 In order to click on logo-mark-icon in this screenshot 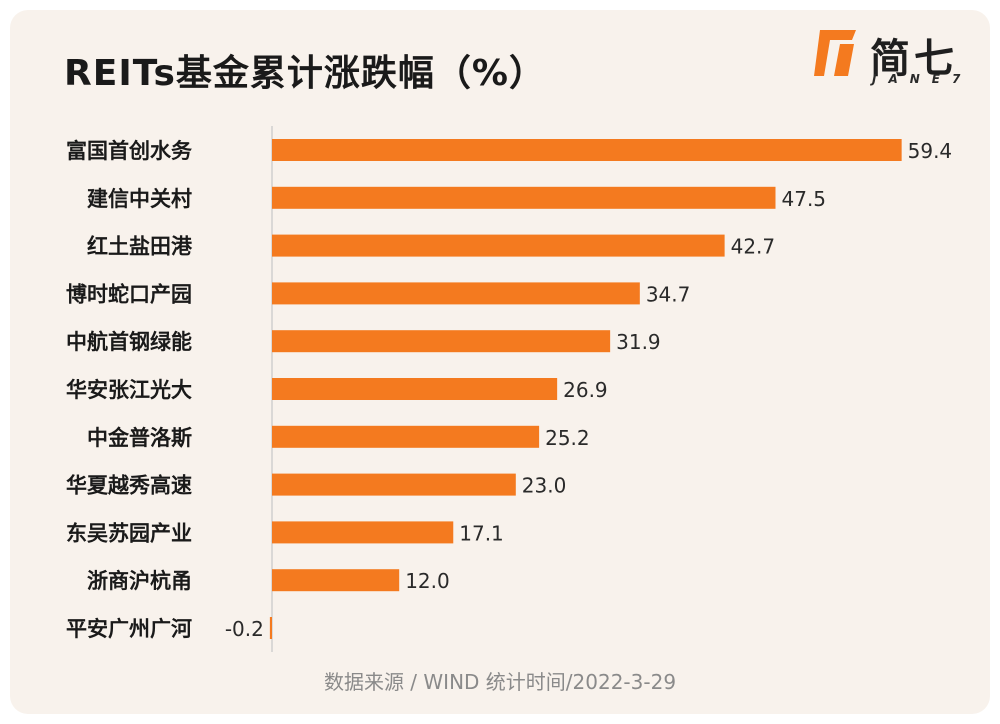, I will do `click(835, 53)`.